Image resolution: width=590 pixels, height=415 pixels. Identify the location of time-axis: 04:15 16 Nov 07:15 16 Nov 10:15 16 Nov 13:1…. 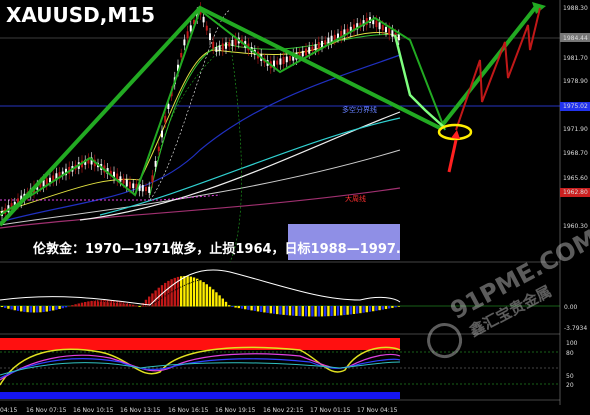
(199, 410).